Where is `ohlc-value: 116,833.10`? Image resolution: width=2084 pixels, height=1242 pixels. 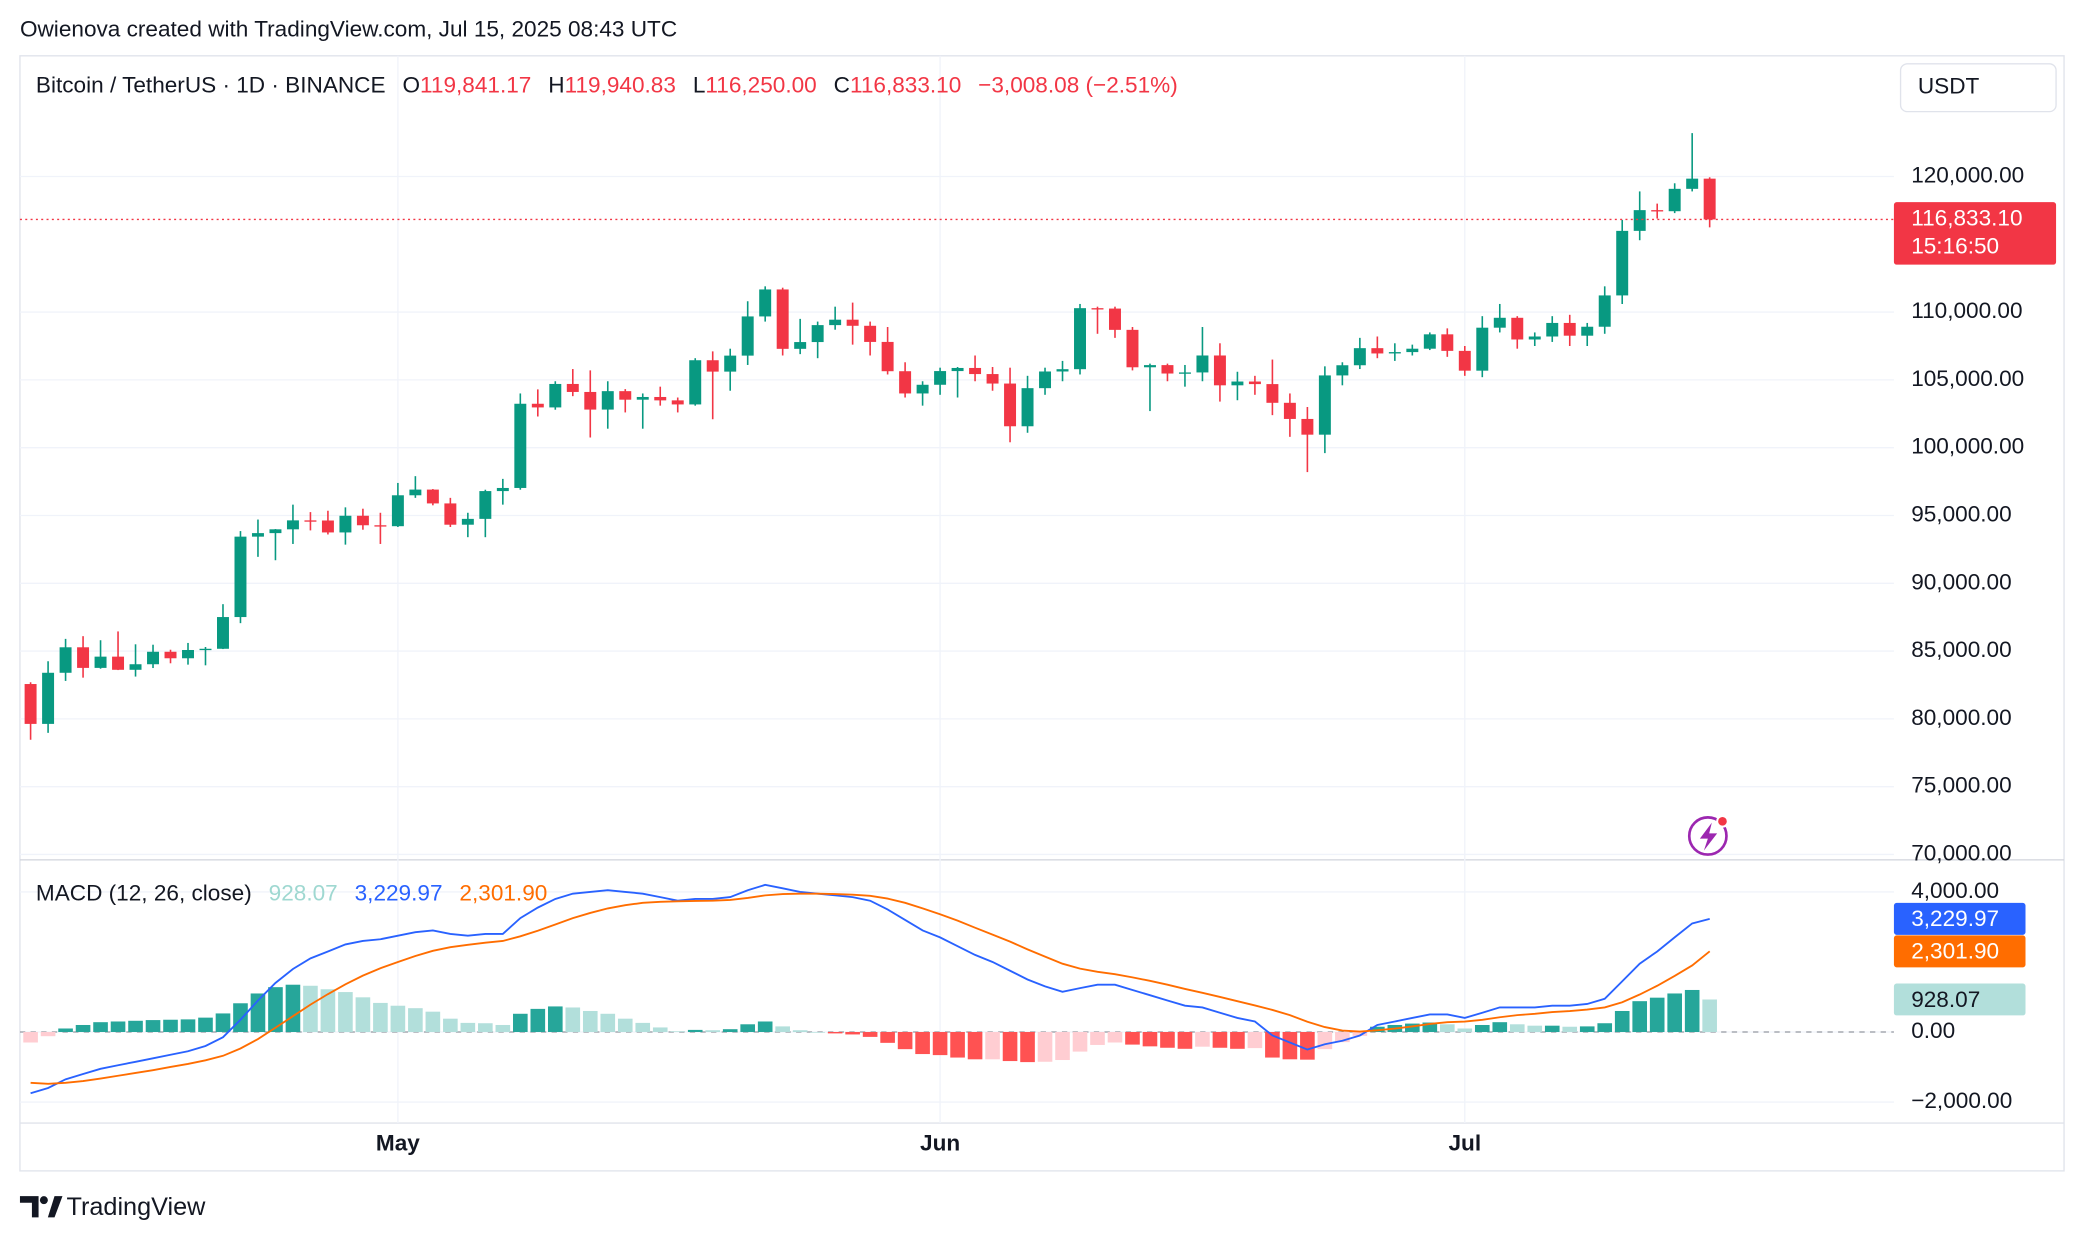
ohlc-value: 116,833.10 is located at coordinates (905, 84).